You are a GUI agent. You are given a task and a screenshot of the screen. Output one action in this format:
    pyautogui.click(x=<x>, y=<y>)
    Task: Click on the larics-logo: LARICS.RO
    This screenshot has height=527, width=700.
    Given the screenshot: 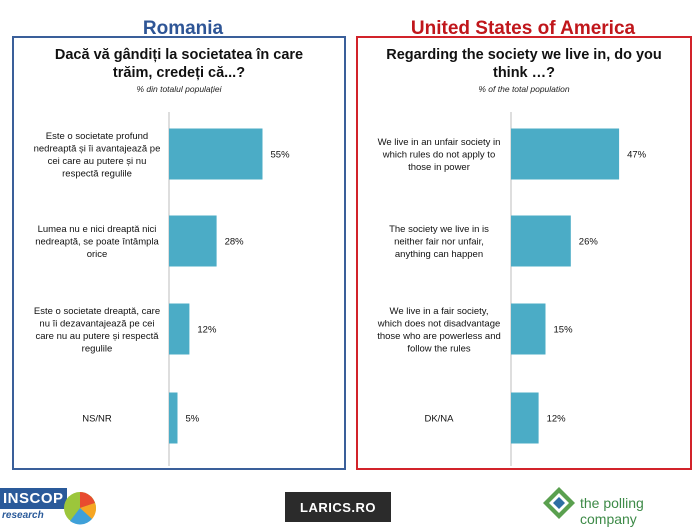 What is the action you would take?
    pyautogui.click(x=338, y=507)
    